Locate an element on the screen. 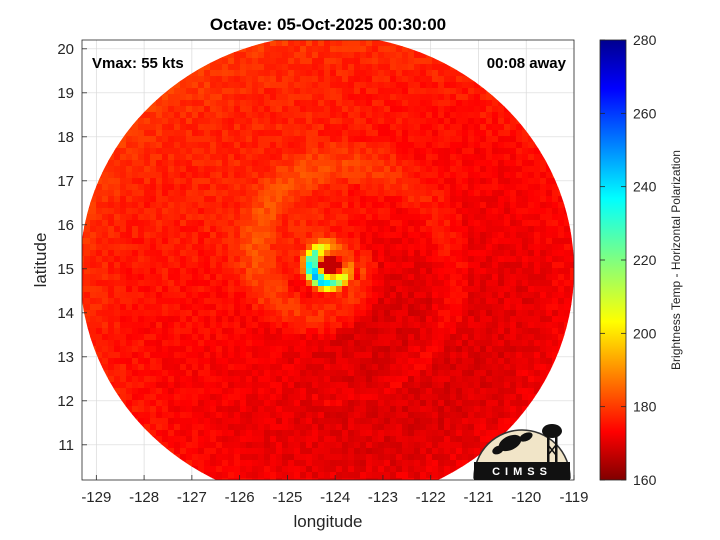 Image resolution: width=720 pixels, height=540 pixels. y-tick-label: 20 is located at coordinates (65, 49).